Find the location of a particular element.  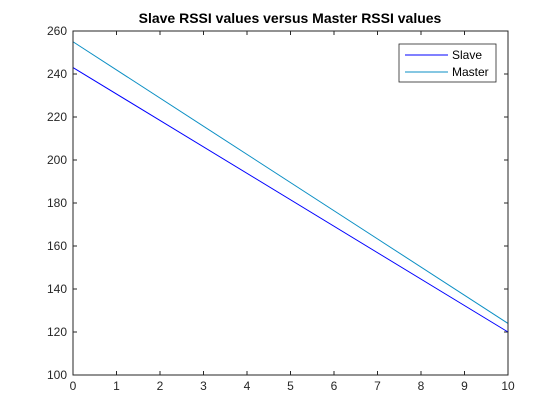

x-tick-label: 4 is located at coordinates (247, 386).